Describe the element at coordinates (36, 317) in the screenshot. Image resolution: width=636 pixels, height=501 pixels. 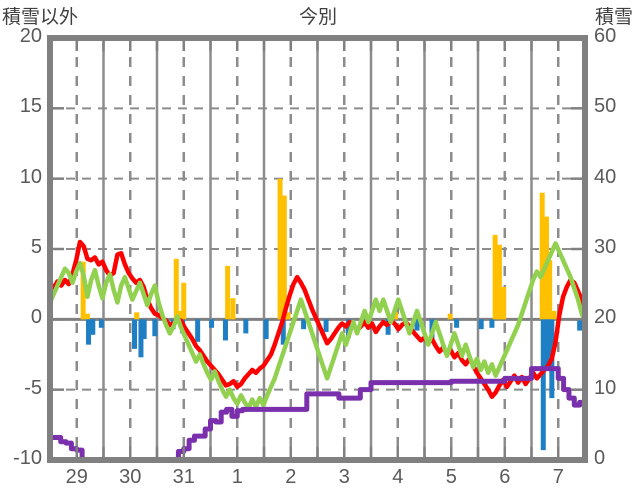
I see `left-tick-label: 0` at that location.